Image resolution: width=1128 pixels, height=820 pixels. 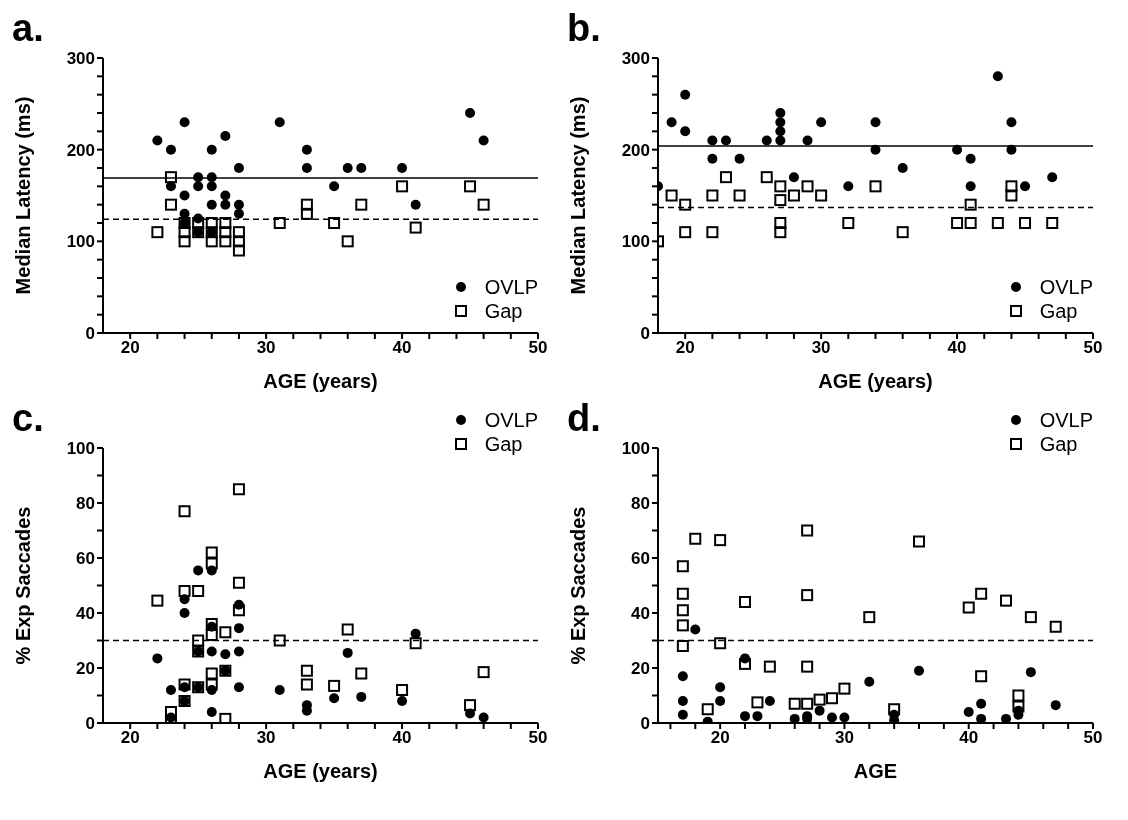 What do you see at coordinates (503, 311) in the screenshot?
I see `legend-label: Gap` at bounding box center [503, 311].